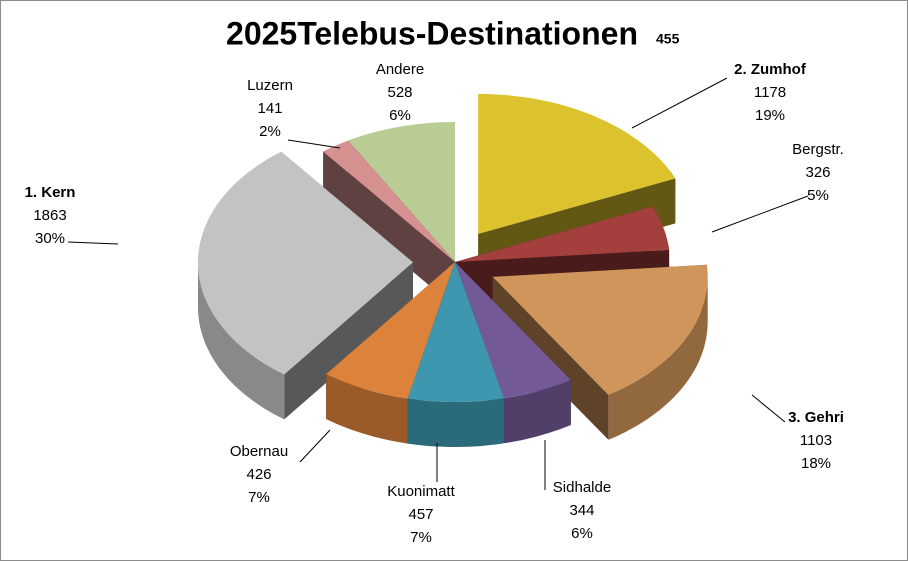  I want to click on value-label: 426, so click(258, 474).